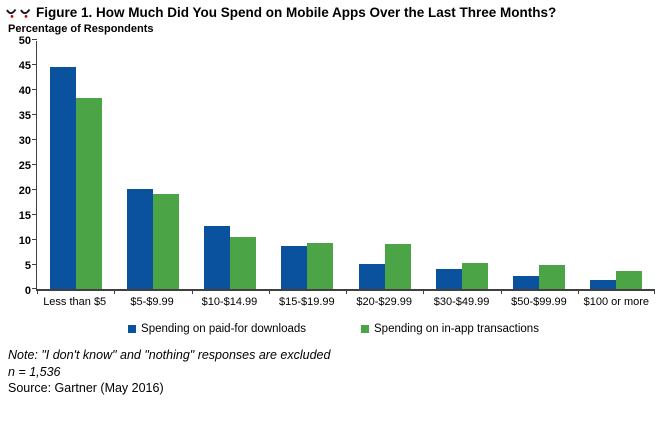  What do you see at coordinates (223, 329) in the screenshot?
I see `legend-label: Spending on paid-for downloads` at bounding box center [223, 329].